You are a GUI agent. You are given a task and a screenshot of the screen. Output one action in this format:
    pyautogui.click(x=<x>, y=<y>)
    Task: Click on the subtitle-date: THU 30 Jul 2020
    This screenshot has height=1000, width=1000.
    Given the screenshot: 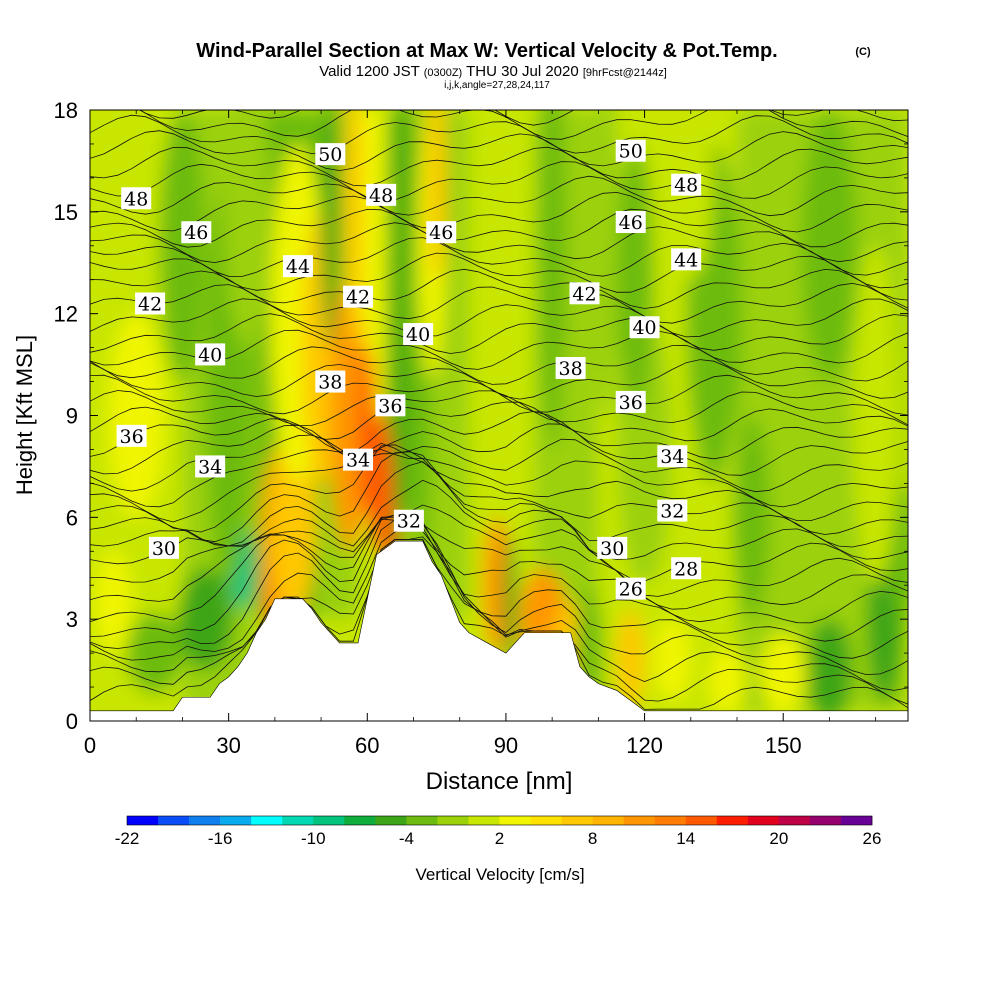 What is the action you would take?
    pyautogui.click(x=522, y=71)
    